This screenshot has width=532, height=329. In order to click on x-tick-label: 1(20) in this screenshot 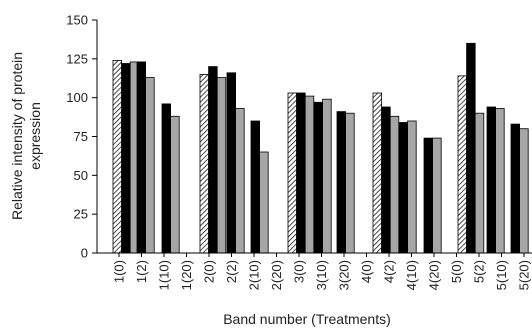, I will do `click(186, 275)`.